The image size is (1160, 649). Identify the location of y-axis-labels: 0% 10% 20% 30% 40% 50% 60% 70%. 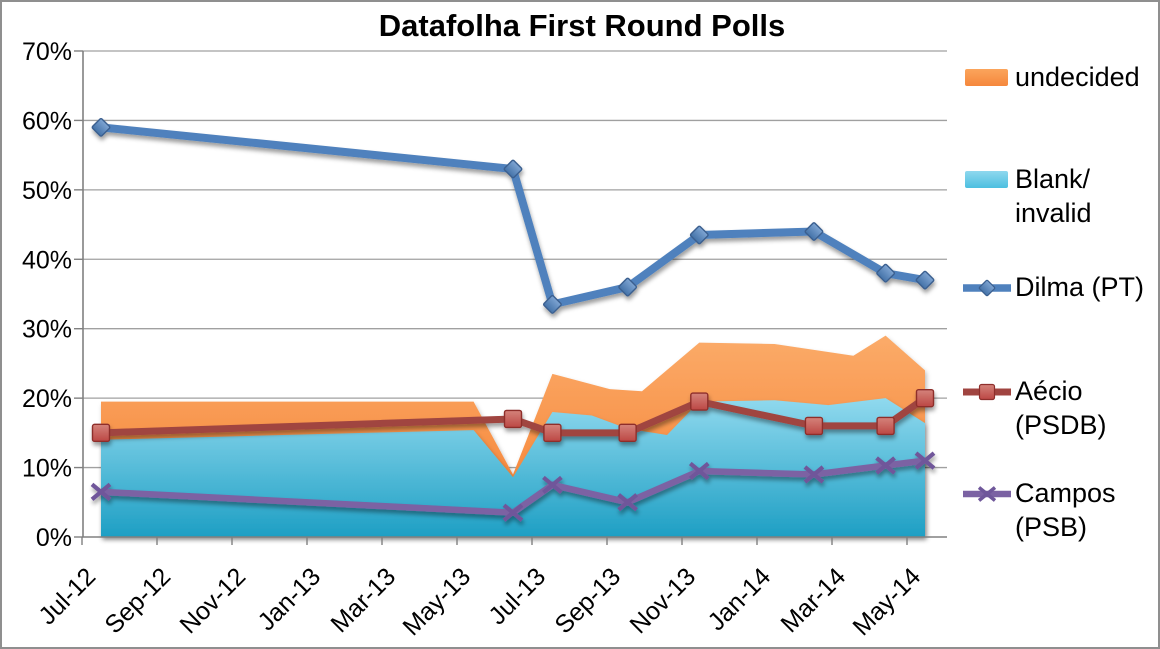
(47, 295).